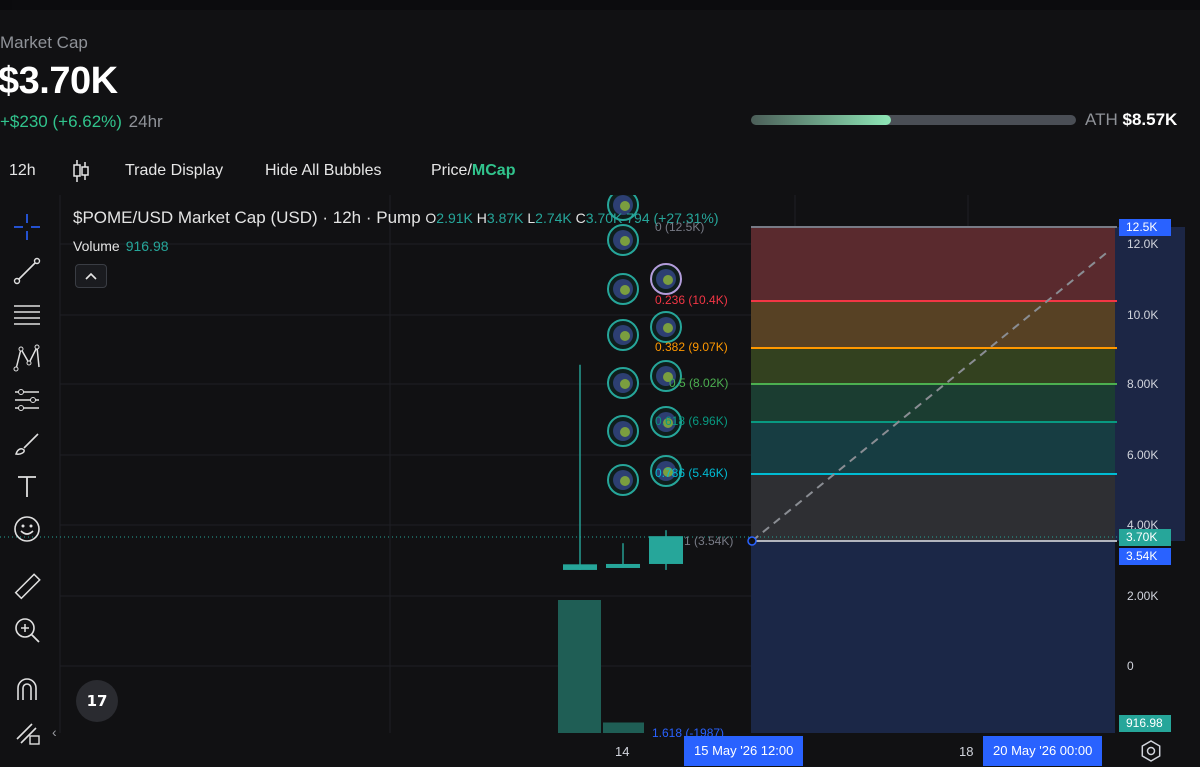 Image resolution: width=1200 pixels, height=767 pixels. Describe the element at coordinates (600, 750) in the screenshot. I see `time-axis: 14 15 May '26 12:00 18 20 May '26 00:00` at that location.